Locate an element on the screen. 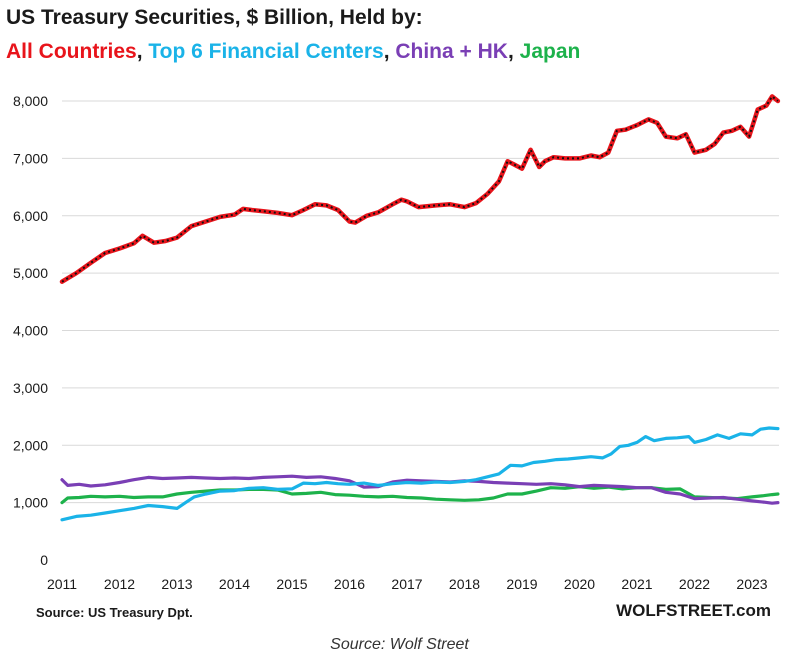 This screenshot has width=799, height=662. y-tick-label: 2,000 is located at coordinates (30, 445).